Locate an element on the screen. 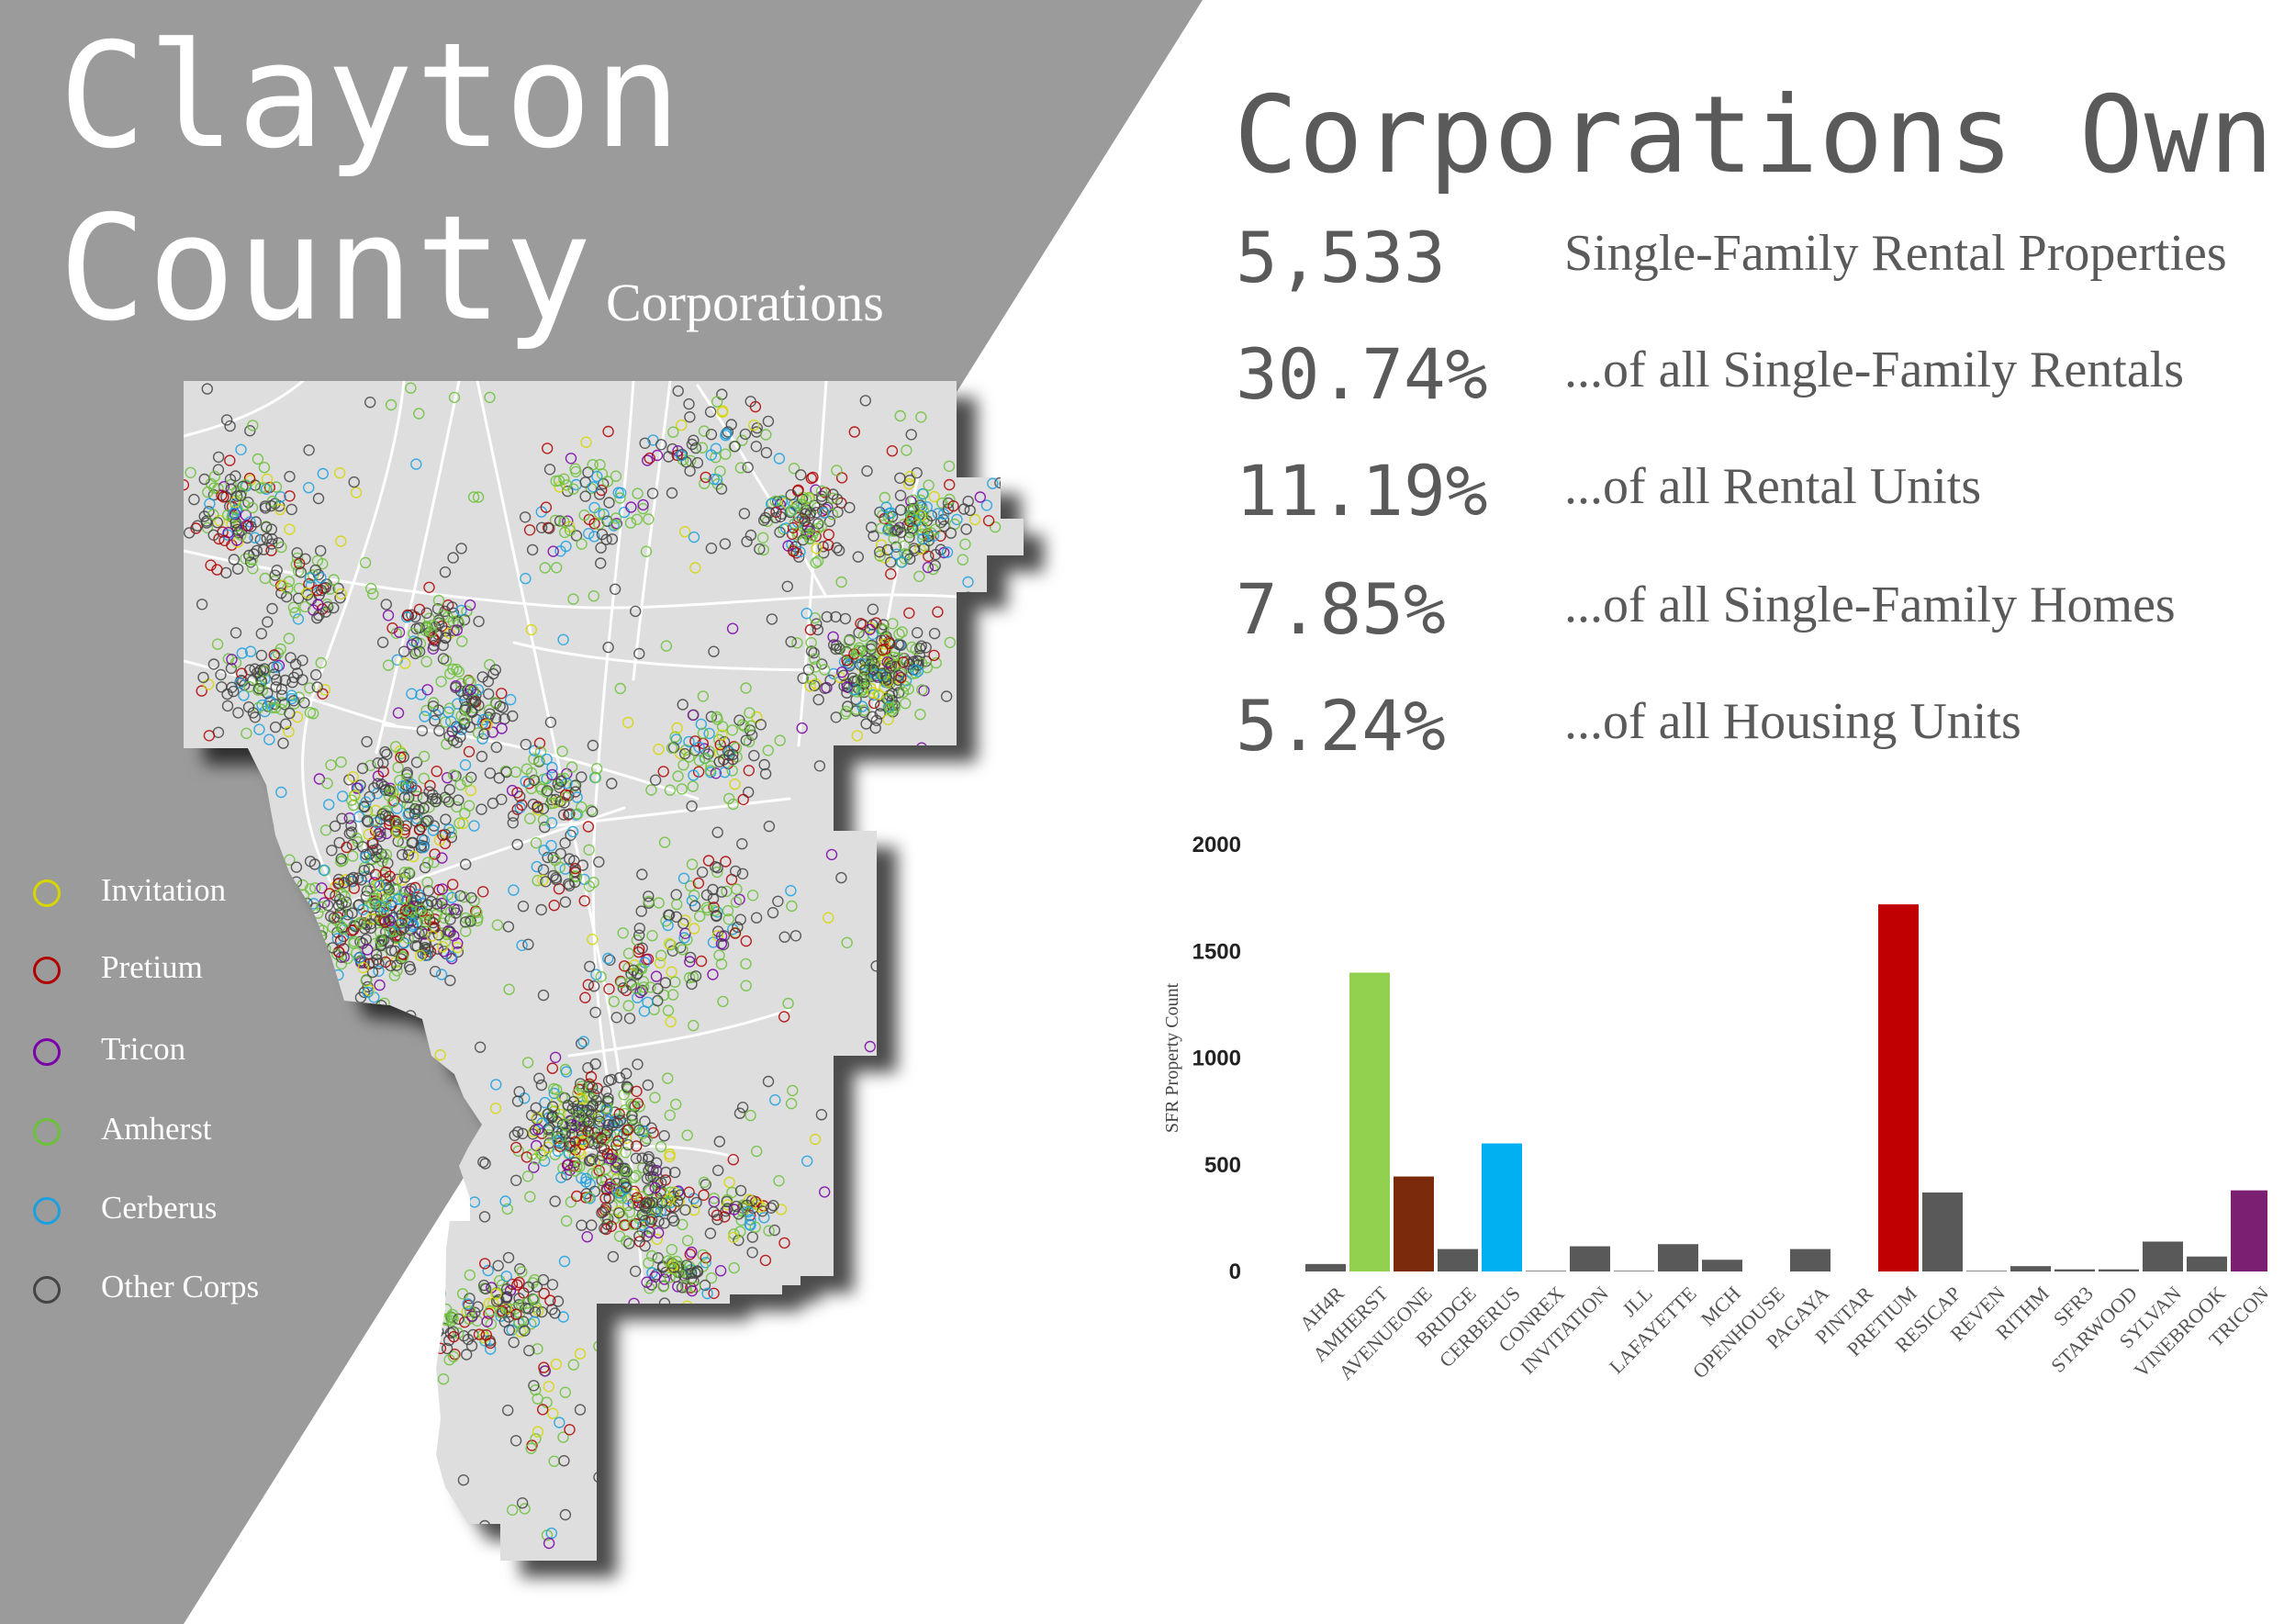  bar-rithm is located at coordinates (2030, 1268).